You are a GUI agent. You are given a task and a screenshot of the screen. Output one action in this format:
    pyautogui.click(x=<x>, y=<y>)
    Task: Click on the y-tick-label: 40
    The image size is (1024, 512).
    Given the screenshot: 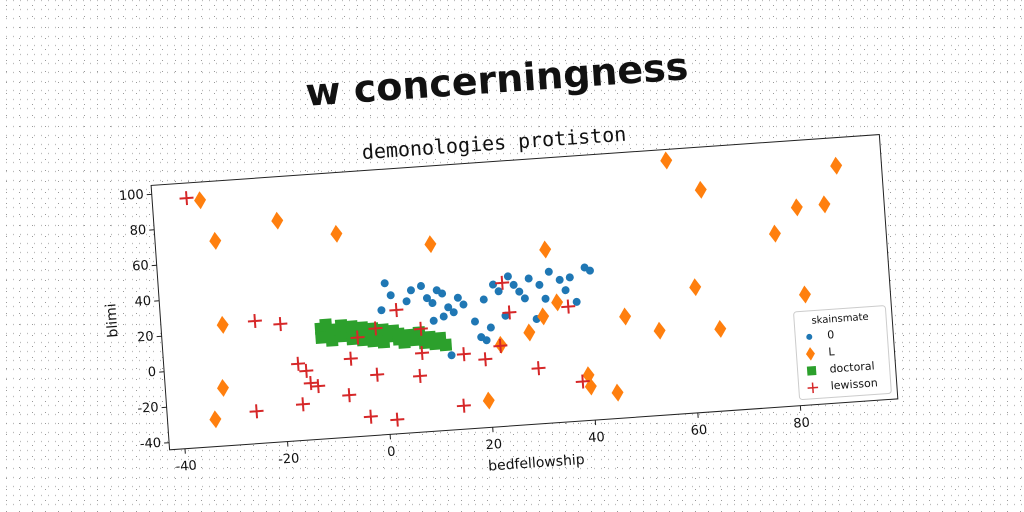 What is the action you would take?
    pyautogui.click(x=143, y=302)
    